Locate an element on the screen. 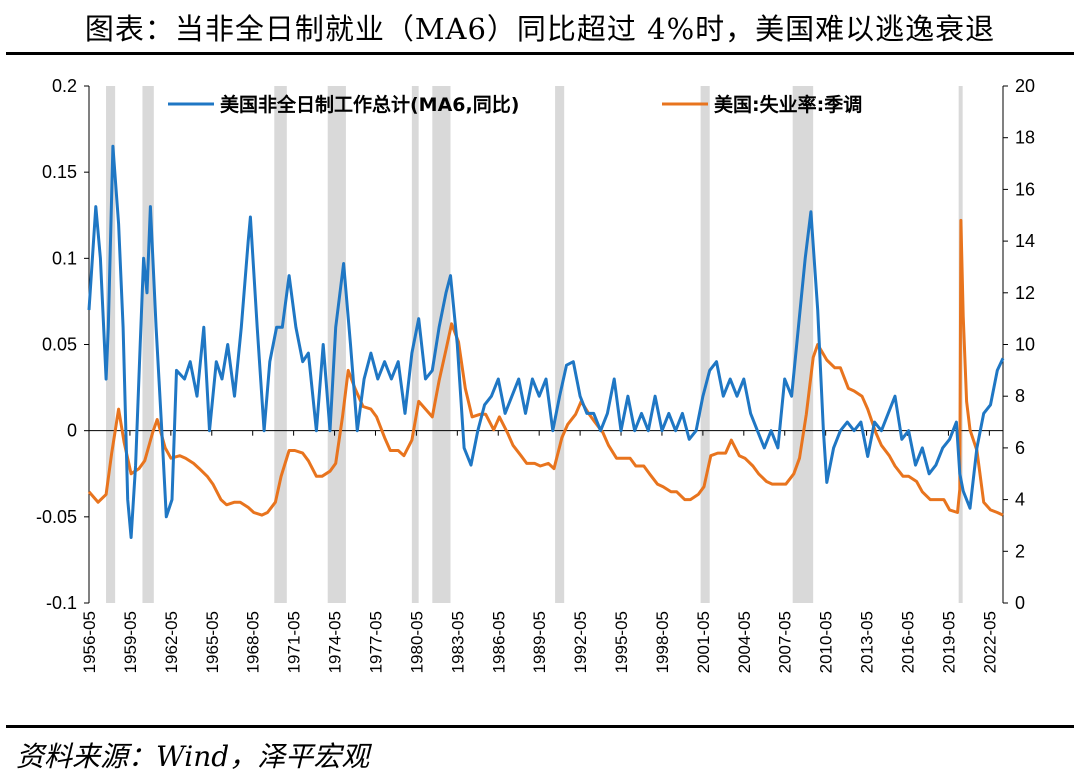 Image resolution: width=1080 pixels, height=781 pixels. x-tick-label: 2019-05 is located at coordinates (948, 642).